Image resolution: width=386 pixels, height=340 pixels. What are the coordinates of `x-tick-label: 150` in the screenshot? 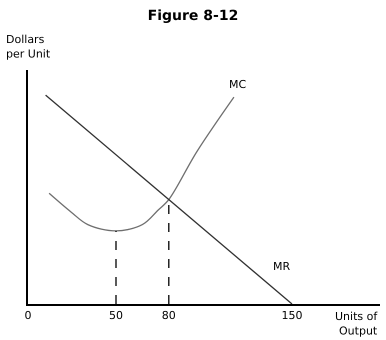 It's located at (292, 315).